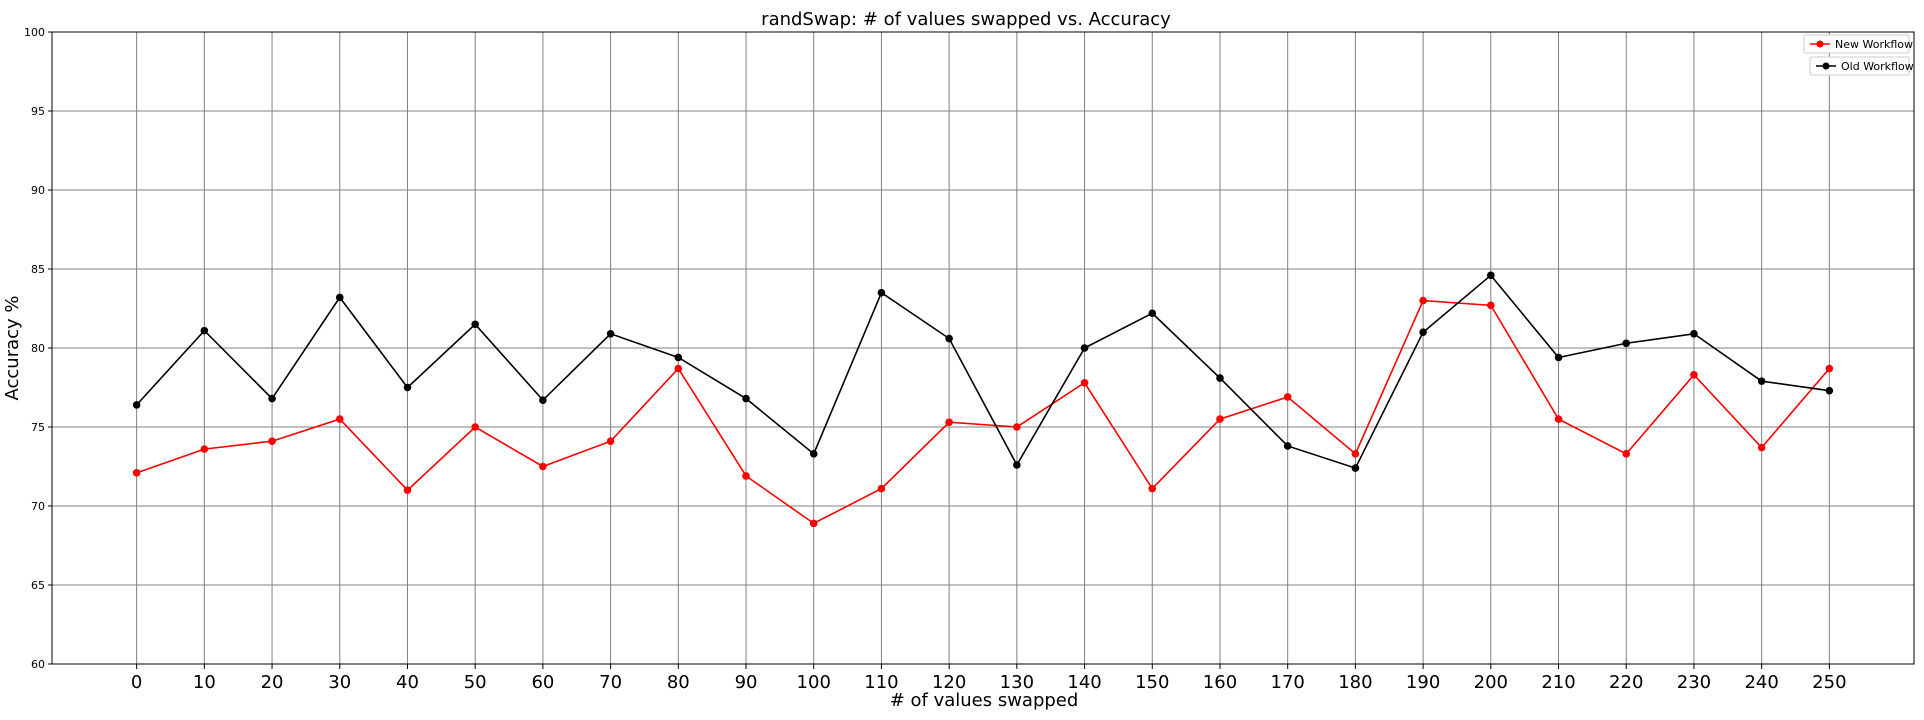 This screenshot has height=720, width=1924. I want to click on legend-entry: New Workflow, so click(1858, 44).